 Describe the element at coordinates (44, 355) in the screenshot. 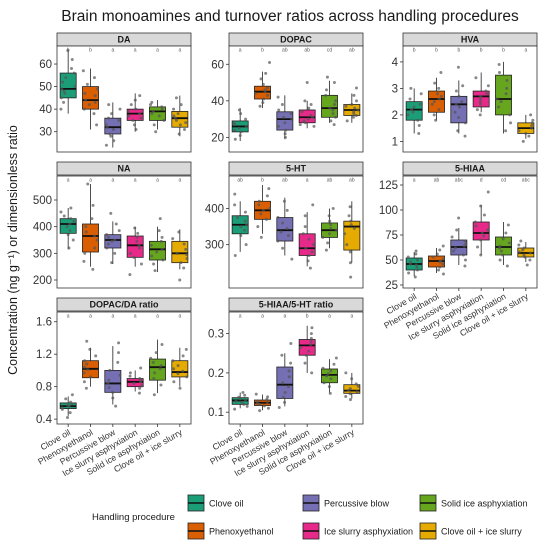

I see `y-tick-label: 1.2` at that location.